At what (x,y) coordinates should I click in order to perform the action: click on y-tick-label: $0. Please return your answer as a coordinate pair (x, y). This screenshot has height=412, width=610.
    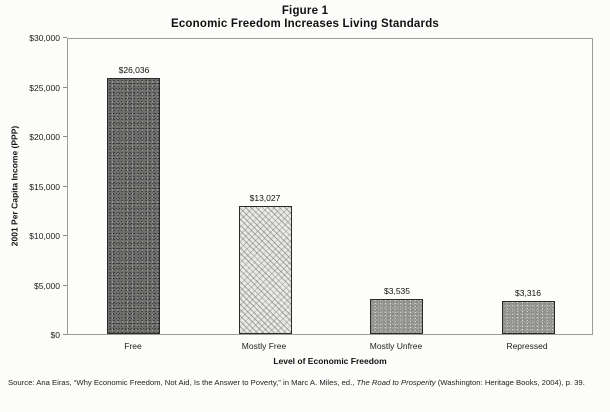
    Looking at the image, I should click on (55, 335).